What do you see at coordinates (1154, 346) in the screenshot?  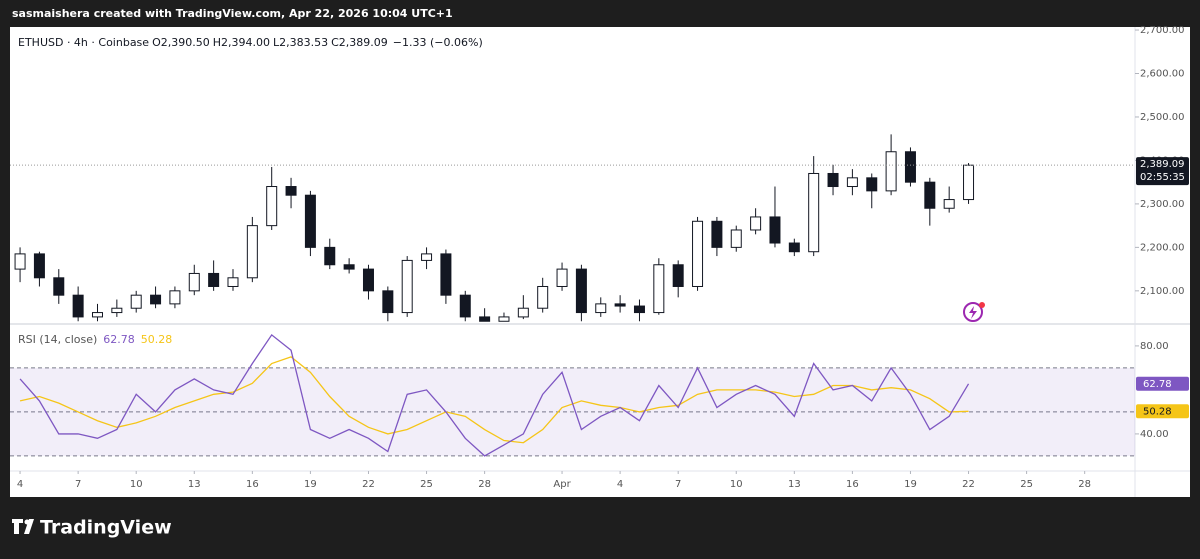 I see `y-tick-label: 80.00` at bounding box center [1154, 346].